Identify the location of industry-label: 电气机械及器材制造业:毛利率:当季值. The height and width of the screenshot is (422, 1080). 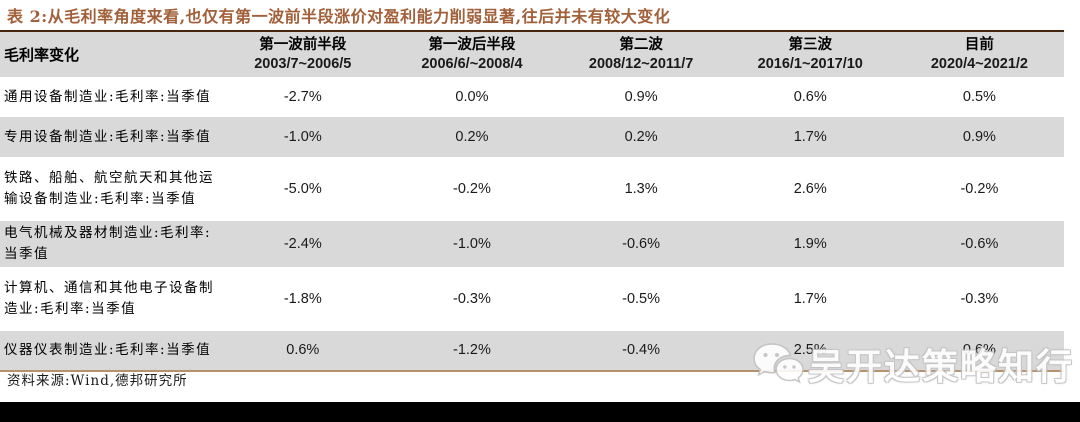
(108, 243).